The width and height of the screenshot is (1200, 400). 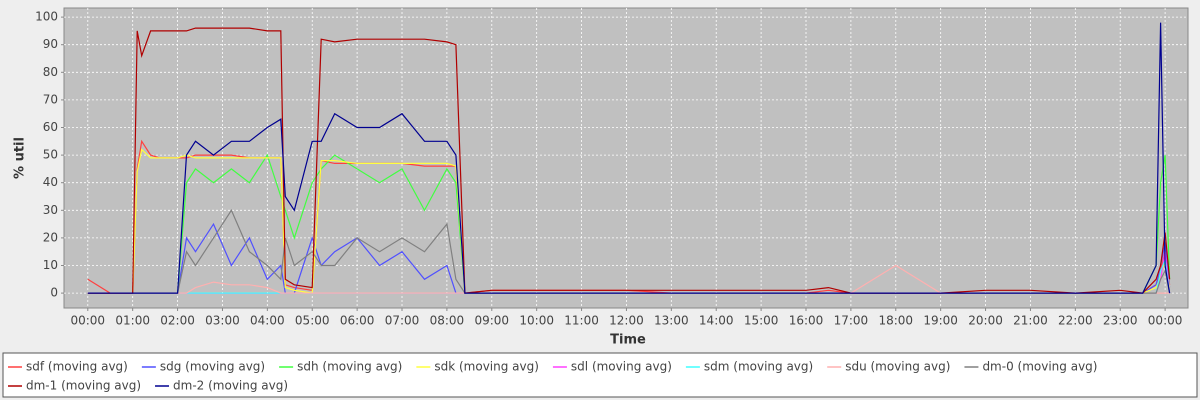 I want to click on legend-label: dm-1 (moving avg), so click(x=83, y=386).